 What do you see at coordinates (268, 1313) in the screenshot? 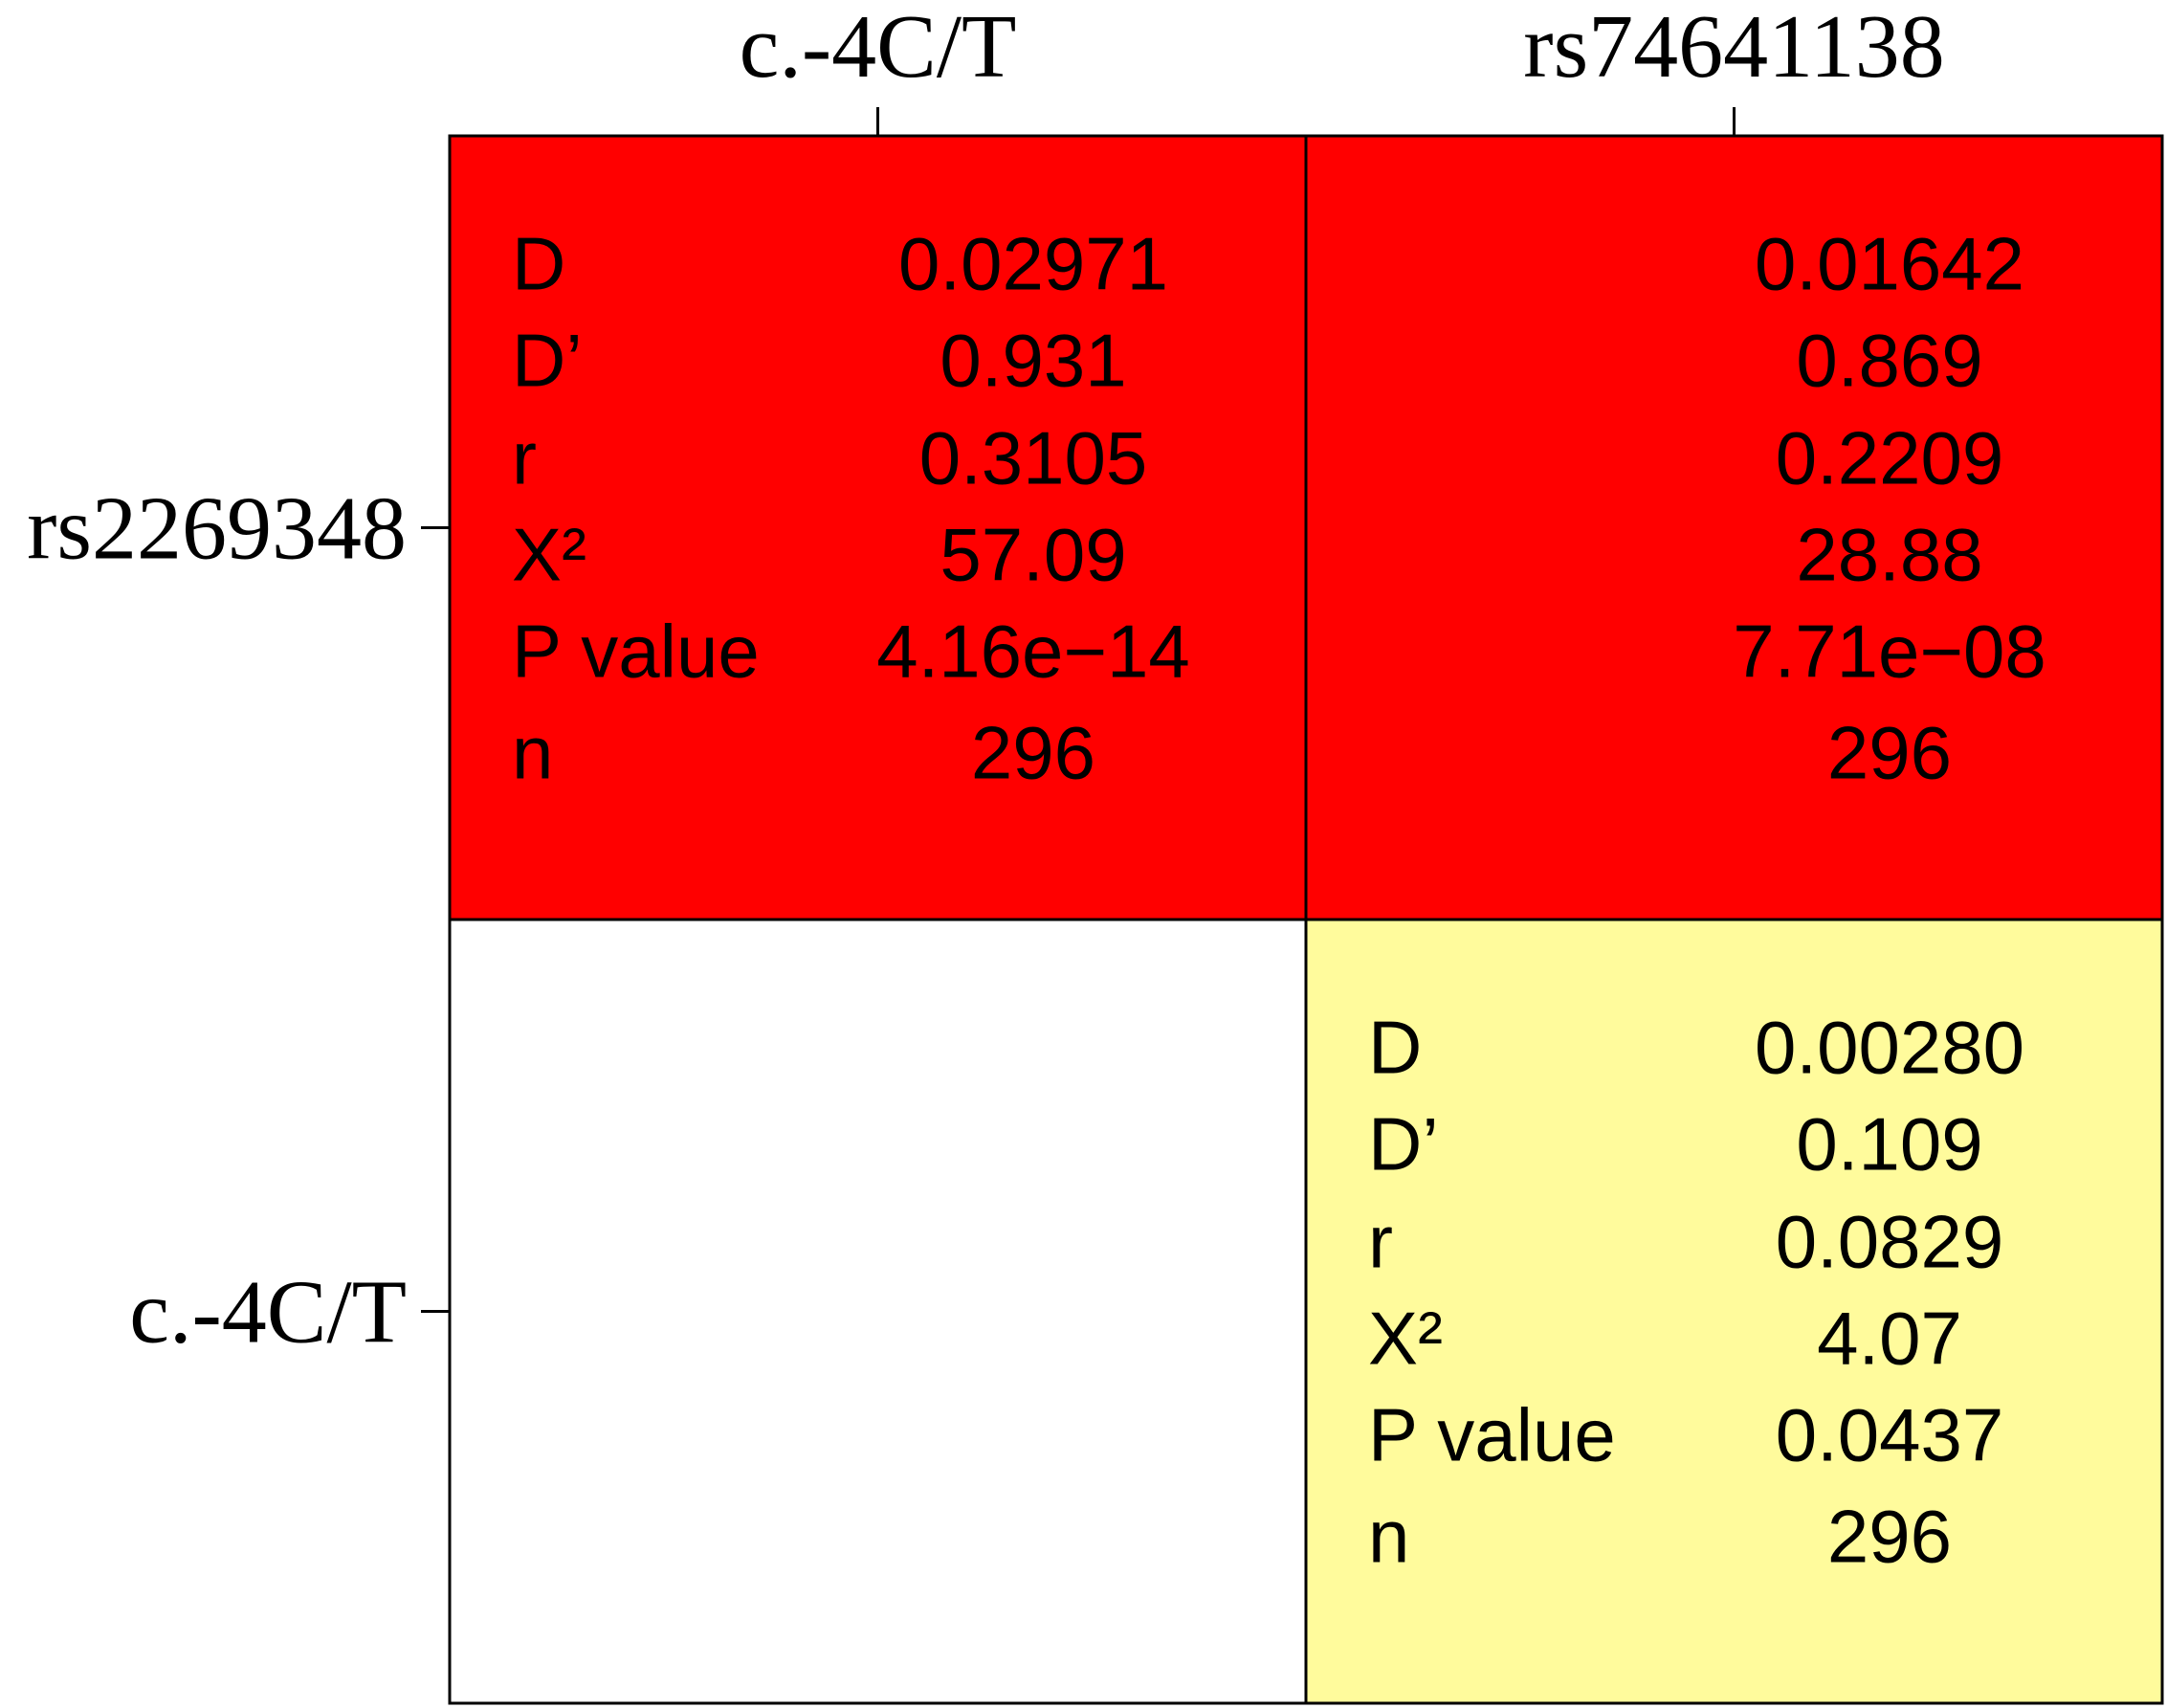
I see `row-label: c.-4C/T` at bounding box center [268, 1313].